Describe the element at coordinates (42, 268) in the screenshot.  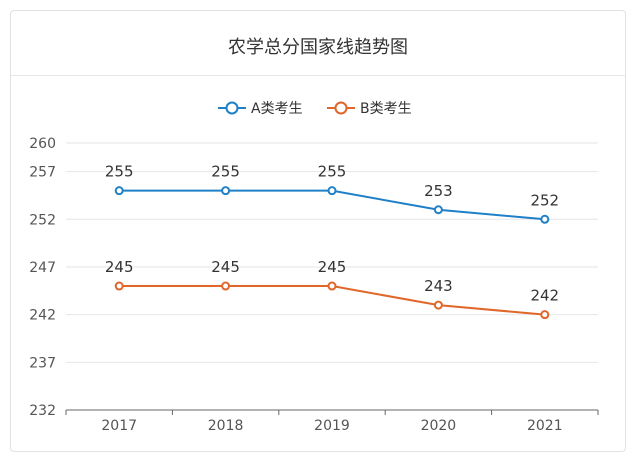
I see `y-tick-label: 247` at that location.